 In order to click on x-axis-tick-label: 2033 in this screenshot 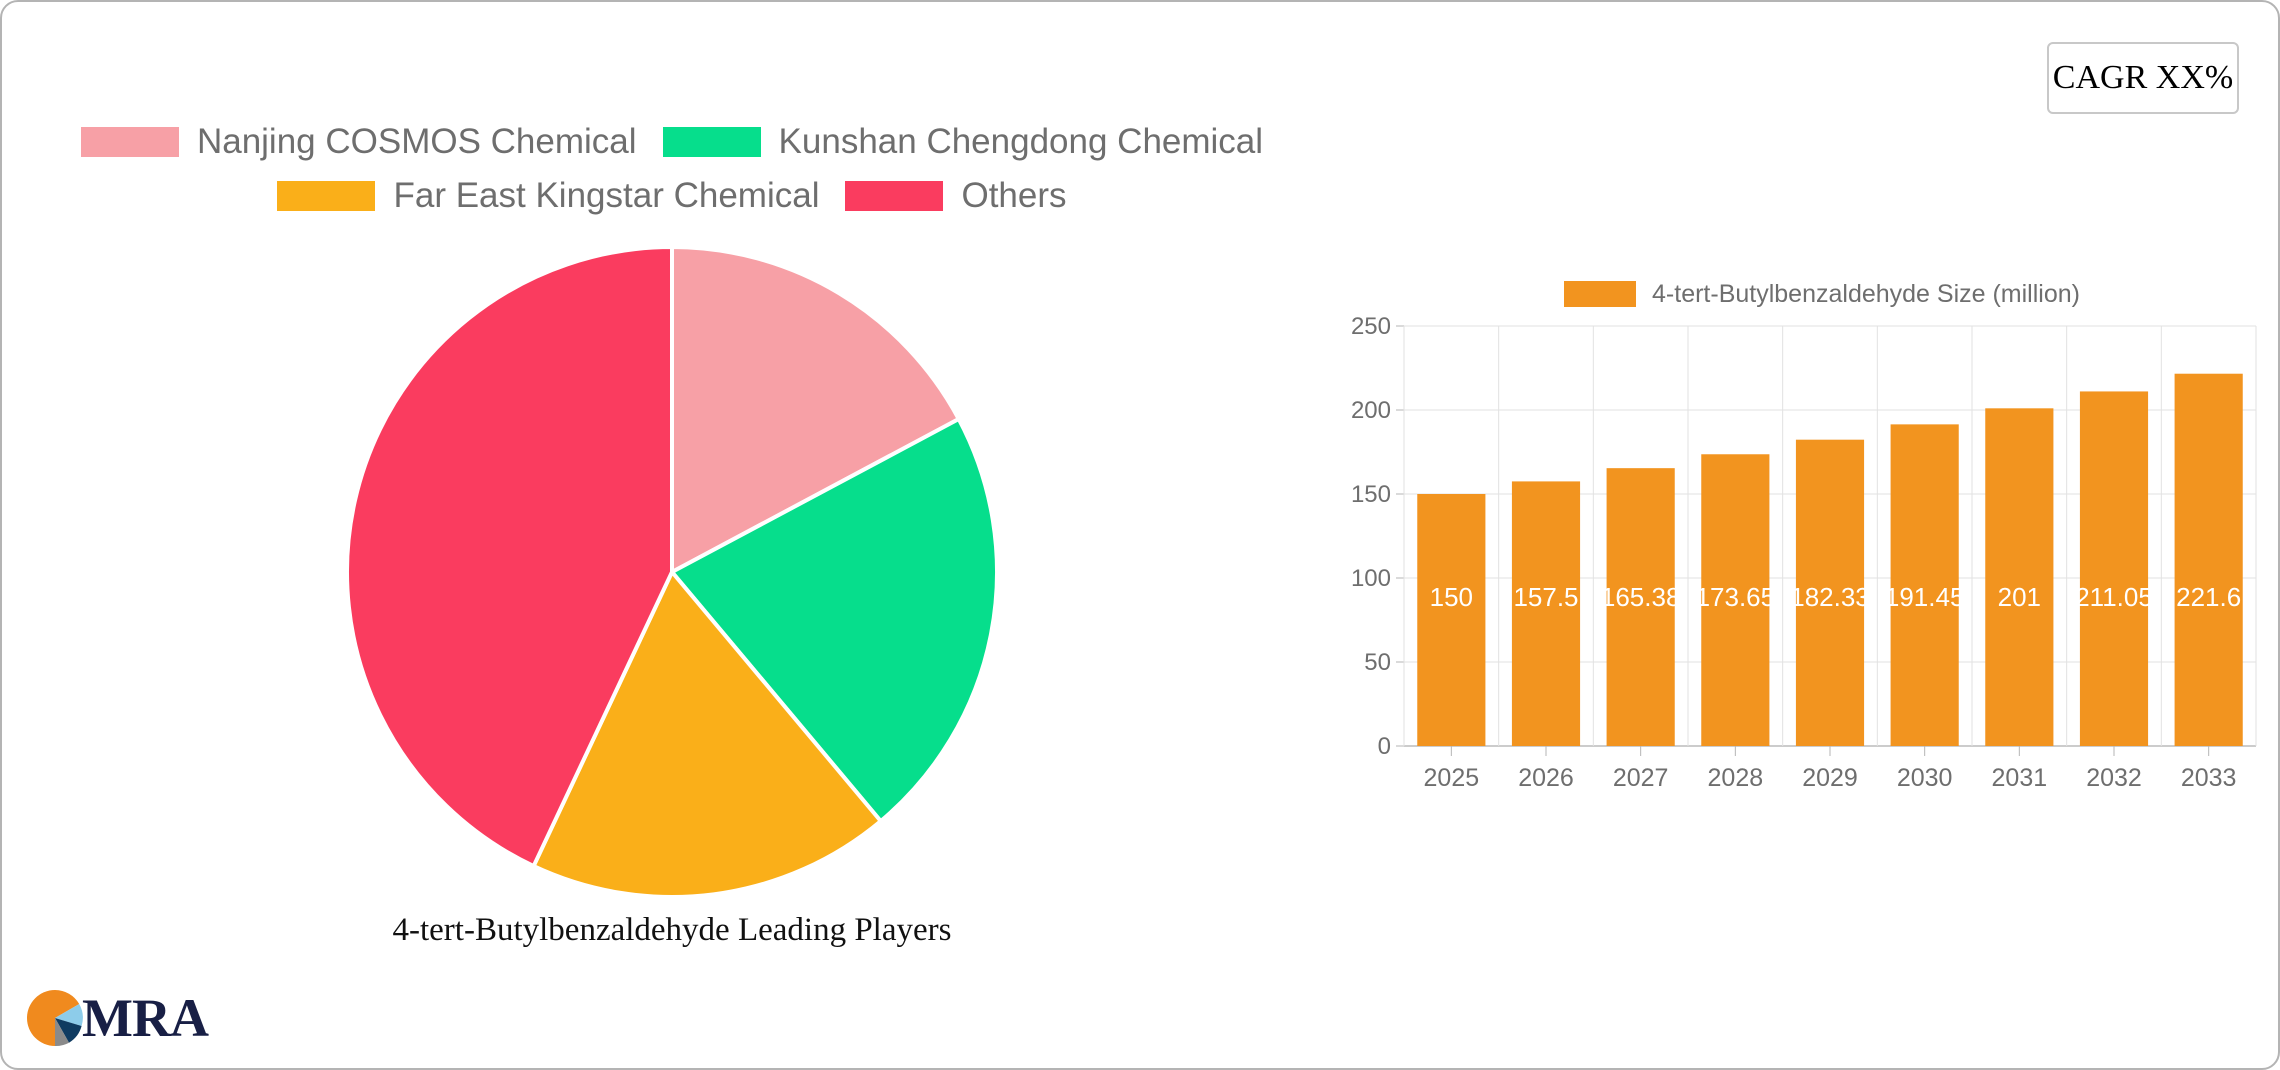, I will do `click(2209, 778)`.